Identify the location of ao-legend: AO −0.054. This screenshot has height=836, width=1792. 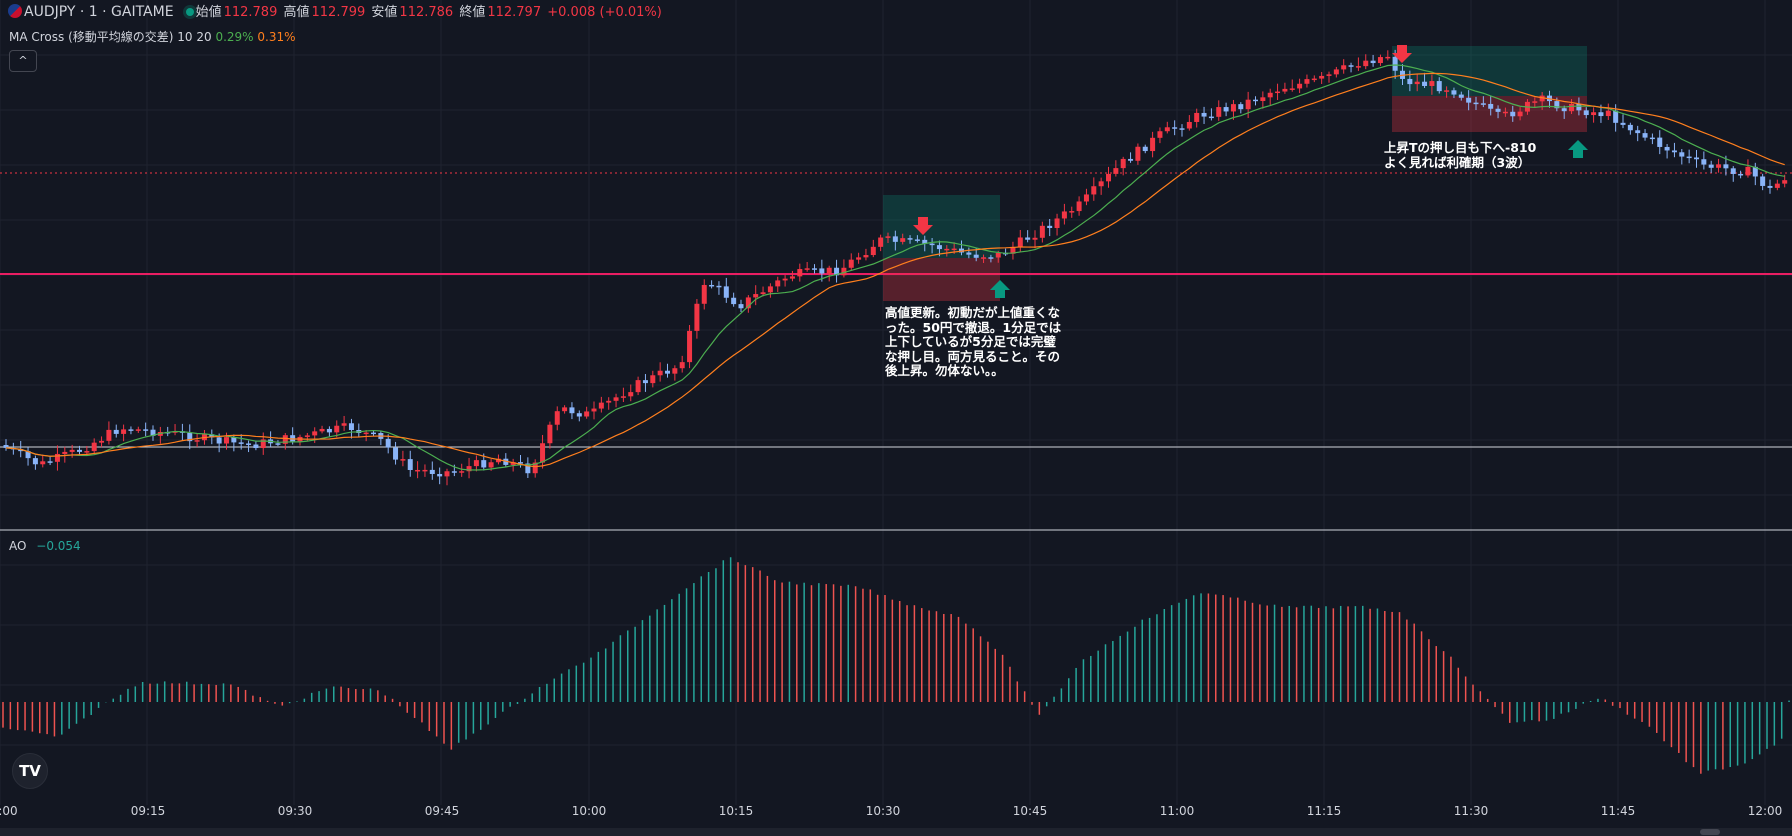
(45, 546).